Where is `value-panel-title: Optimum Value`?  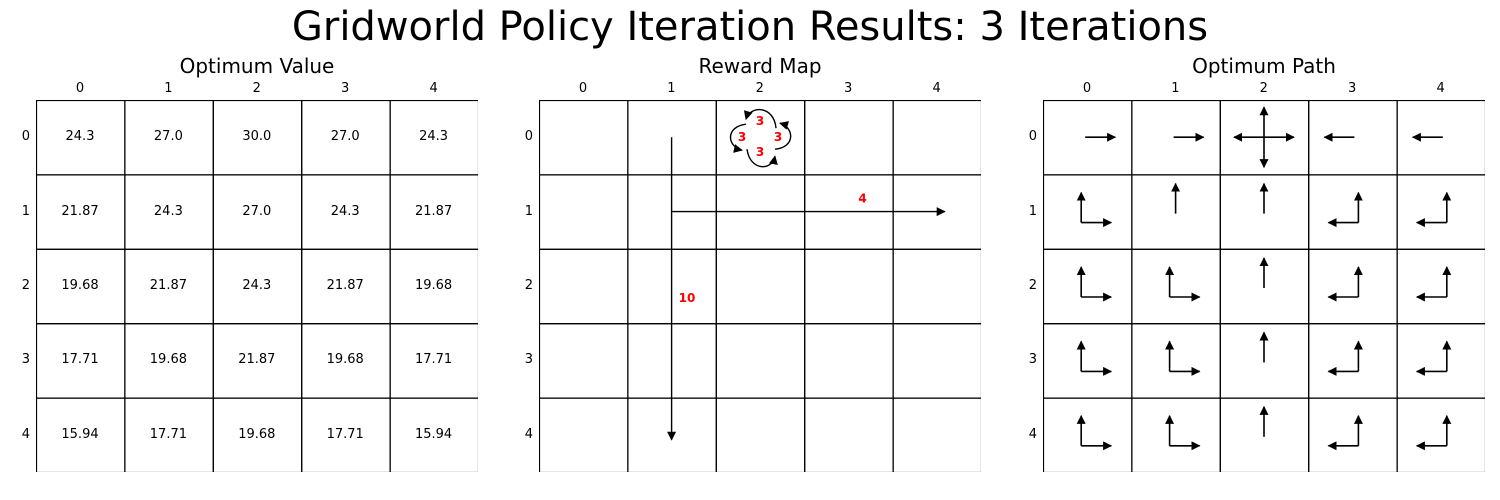 value-panel-title: Optimum Value is located at coordinates (257, 66).